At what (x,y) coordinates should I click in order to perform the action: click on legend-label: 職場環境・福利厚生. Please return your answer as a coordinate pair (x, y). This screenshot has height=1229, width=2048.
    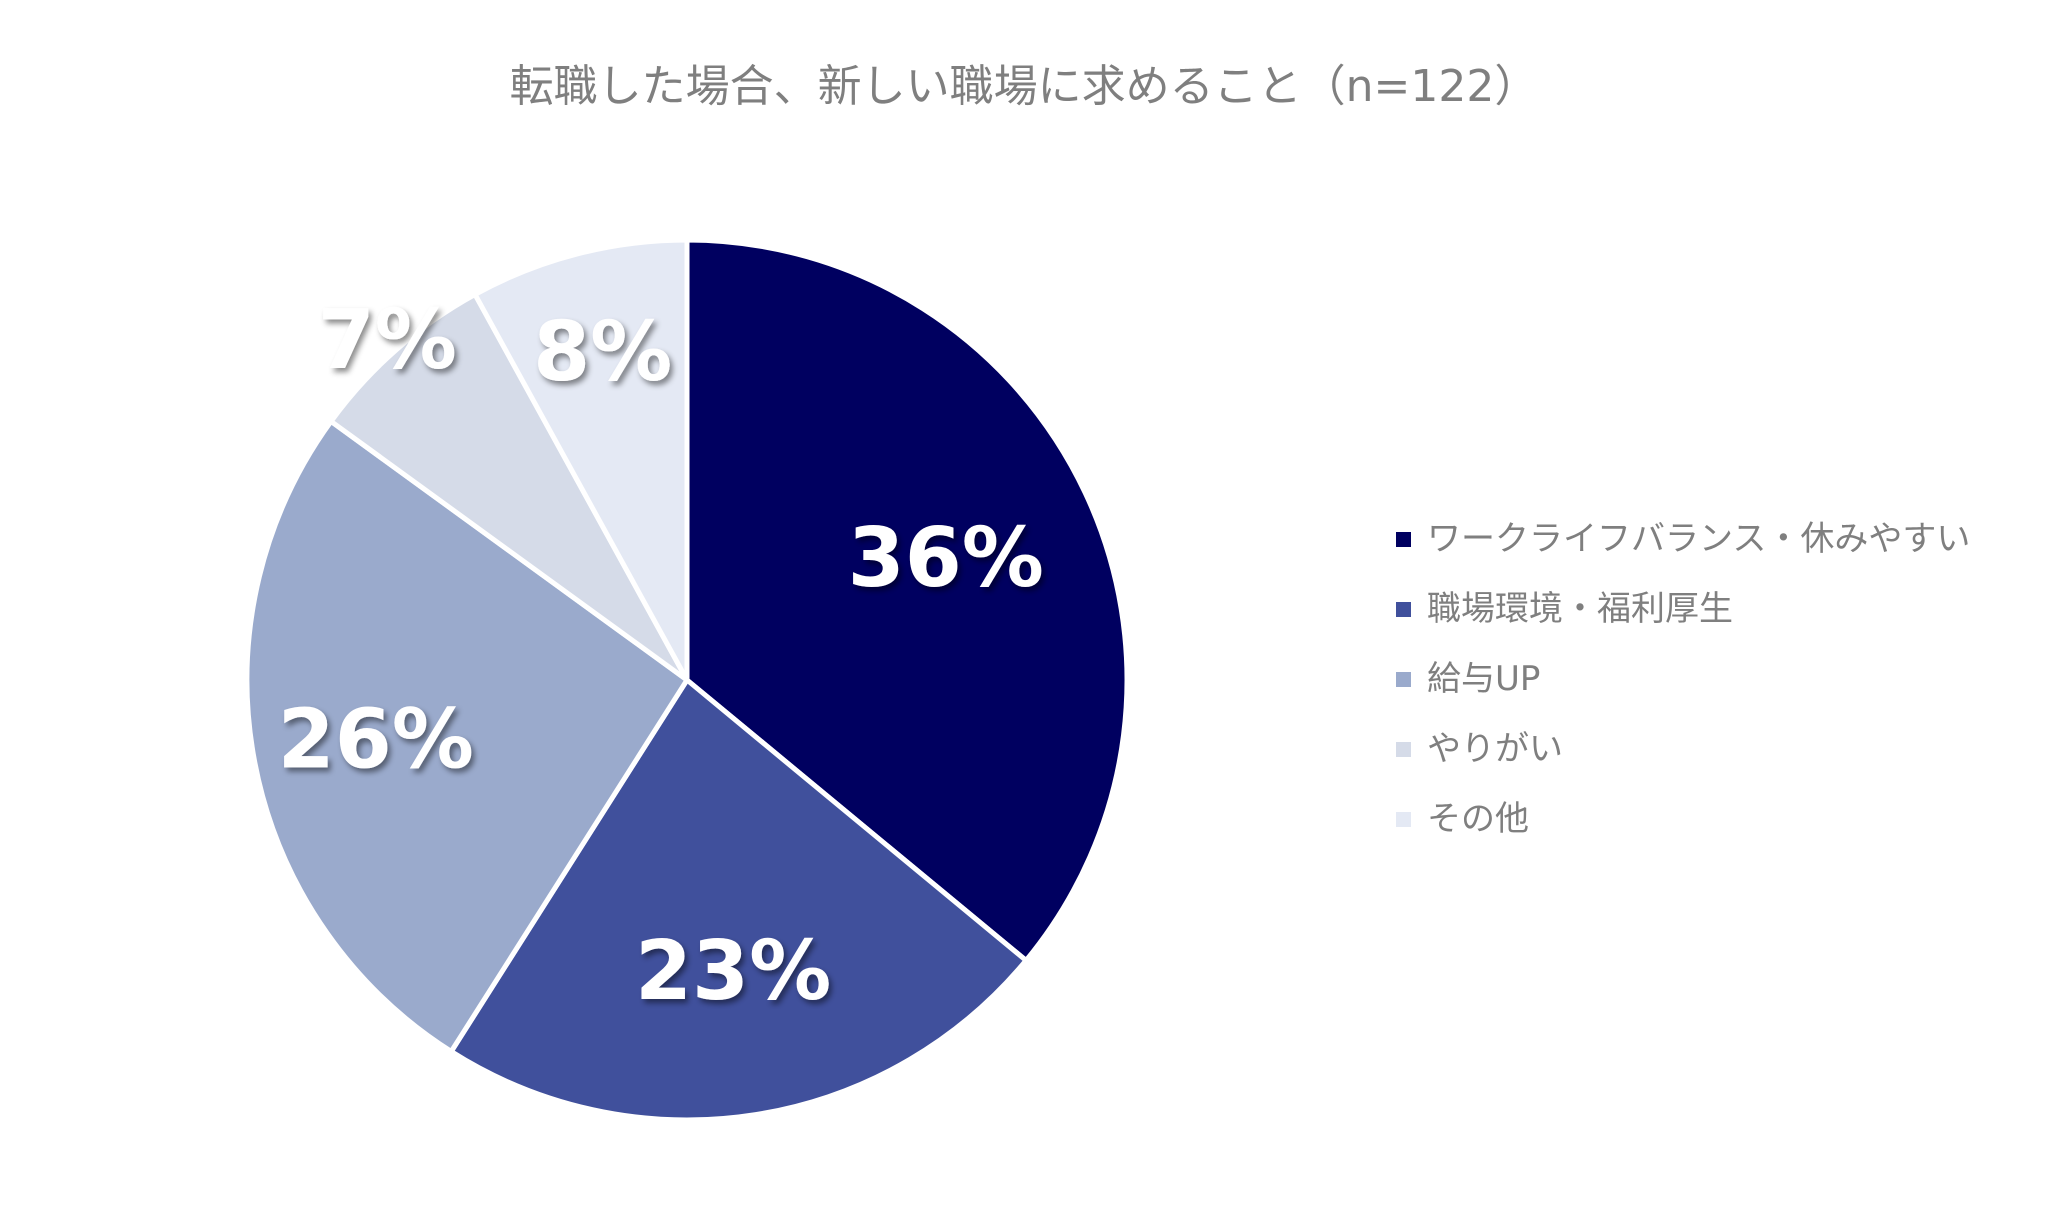
    Looking at the image, I should click on (1580, 609).